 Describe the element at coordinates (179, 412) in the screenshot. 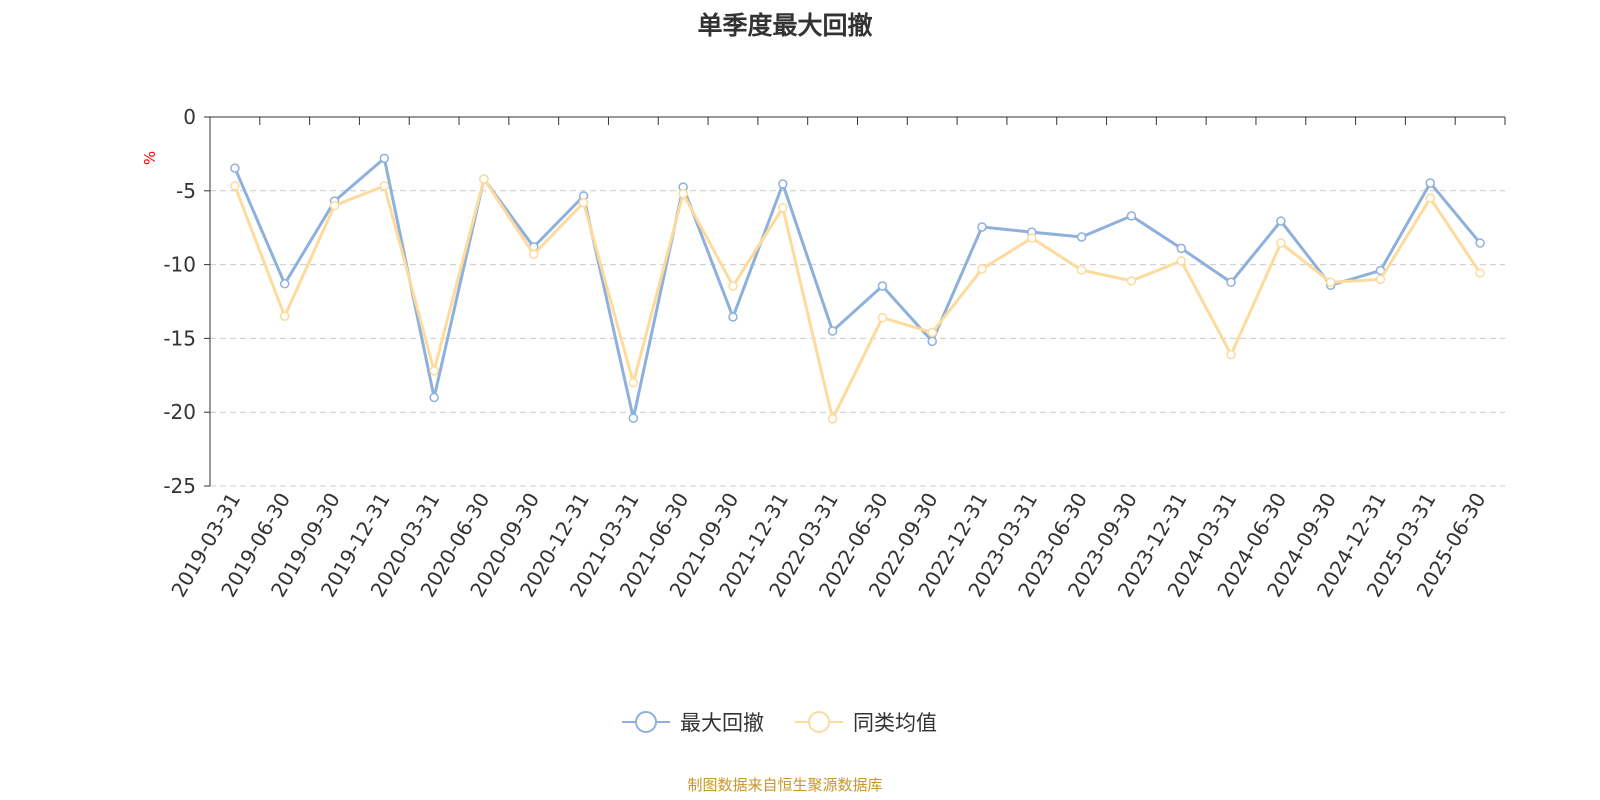

I see `y-tick-label: -20` at that location.